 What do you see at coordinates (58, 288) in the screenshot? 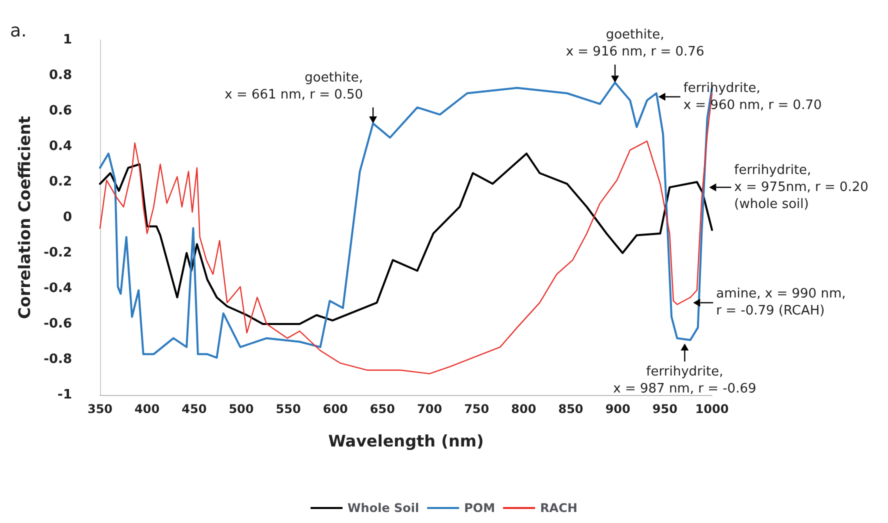
I see `y-tick-label: -0.4` at bounding box center [58, 288].